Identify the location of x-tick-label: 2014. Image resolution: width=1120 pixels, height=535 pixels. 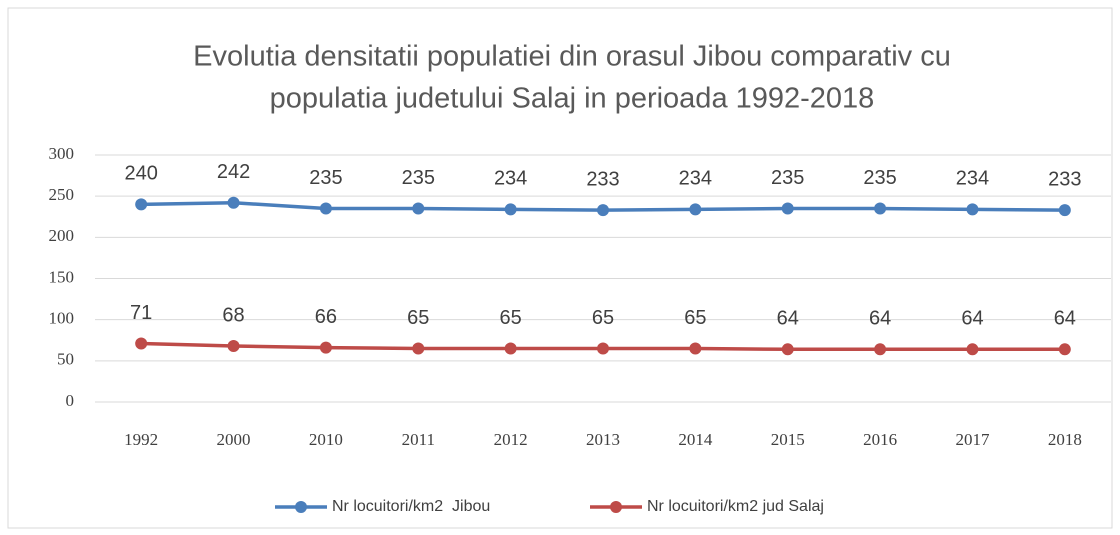
(695, 439).